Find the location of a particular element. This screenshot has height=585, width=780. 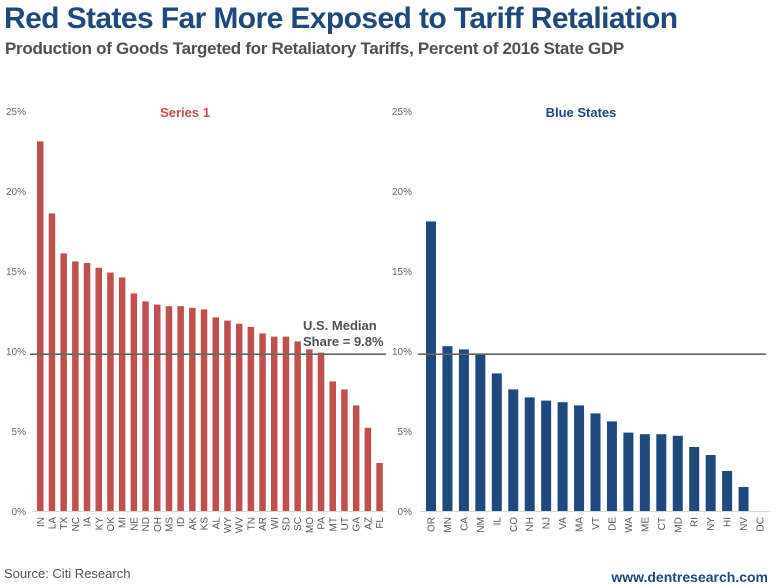

x-tick-label: AK is located at coordinates (193, 524).